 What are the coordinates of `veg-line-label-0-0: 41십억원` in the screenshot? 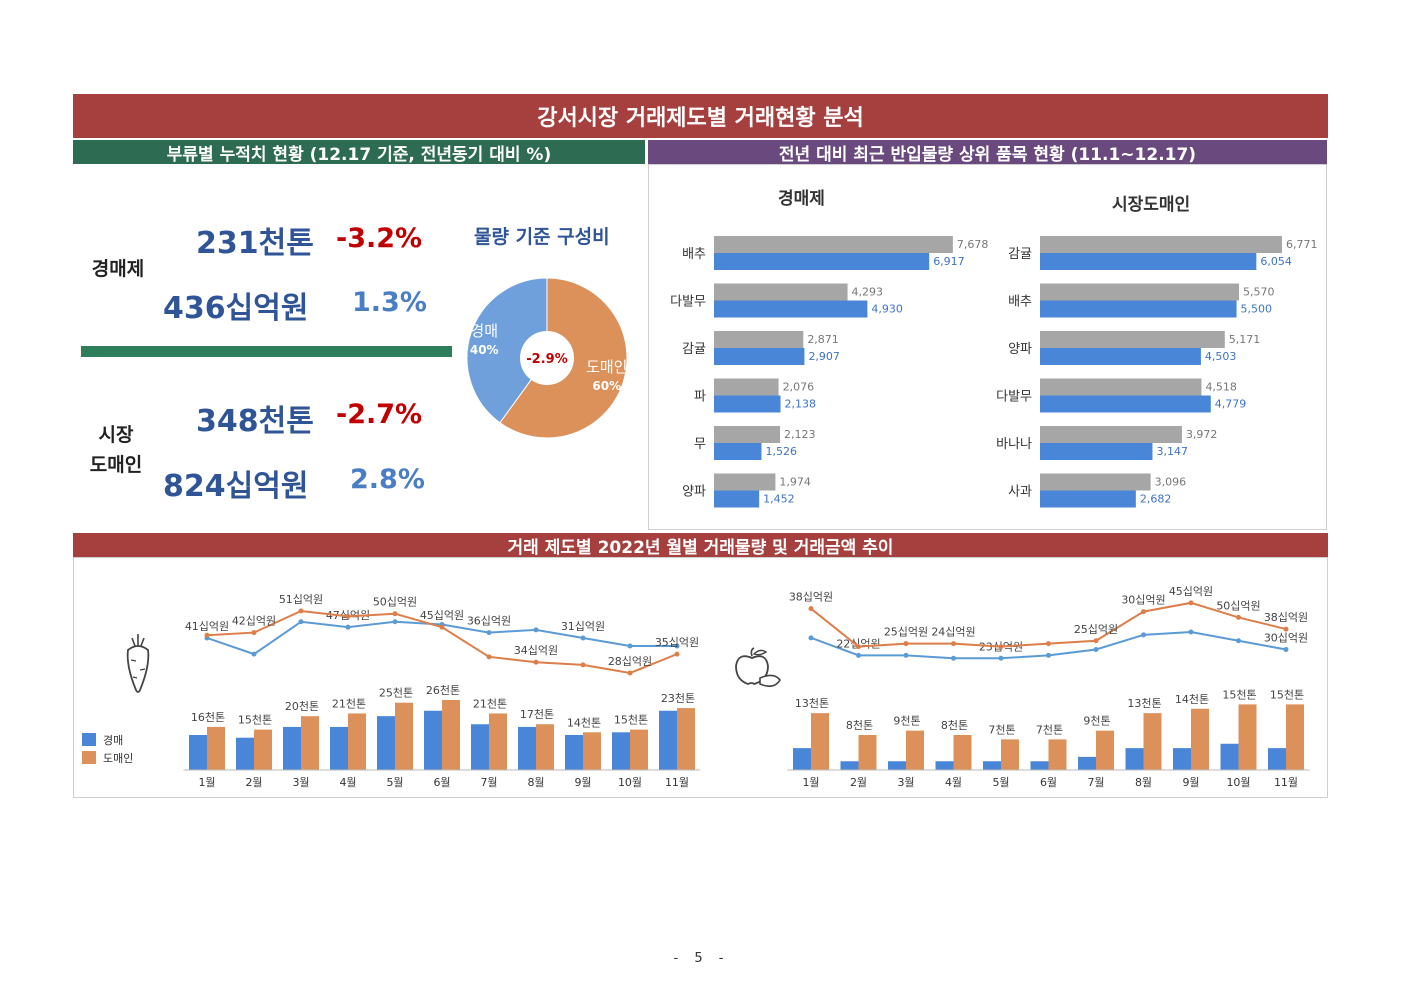 It's located at (207, 626).